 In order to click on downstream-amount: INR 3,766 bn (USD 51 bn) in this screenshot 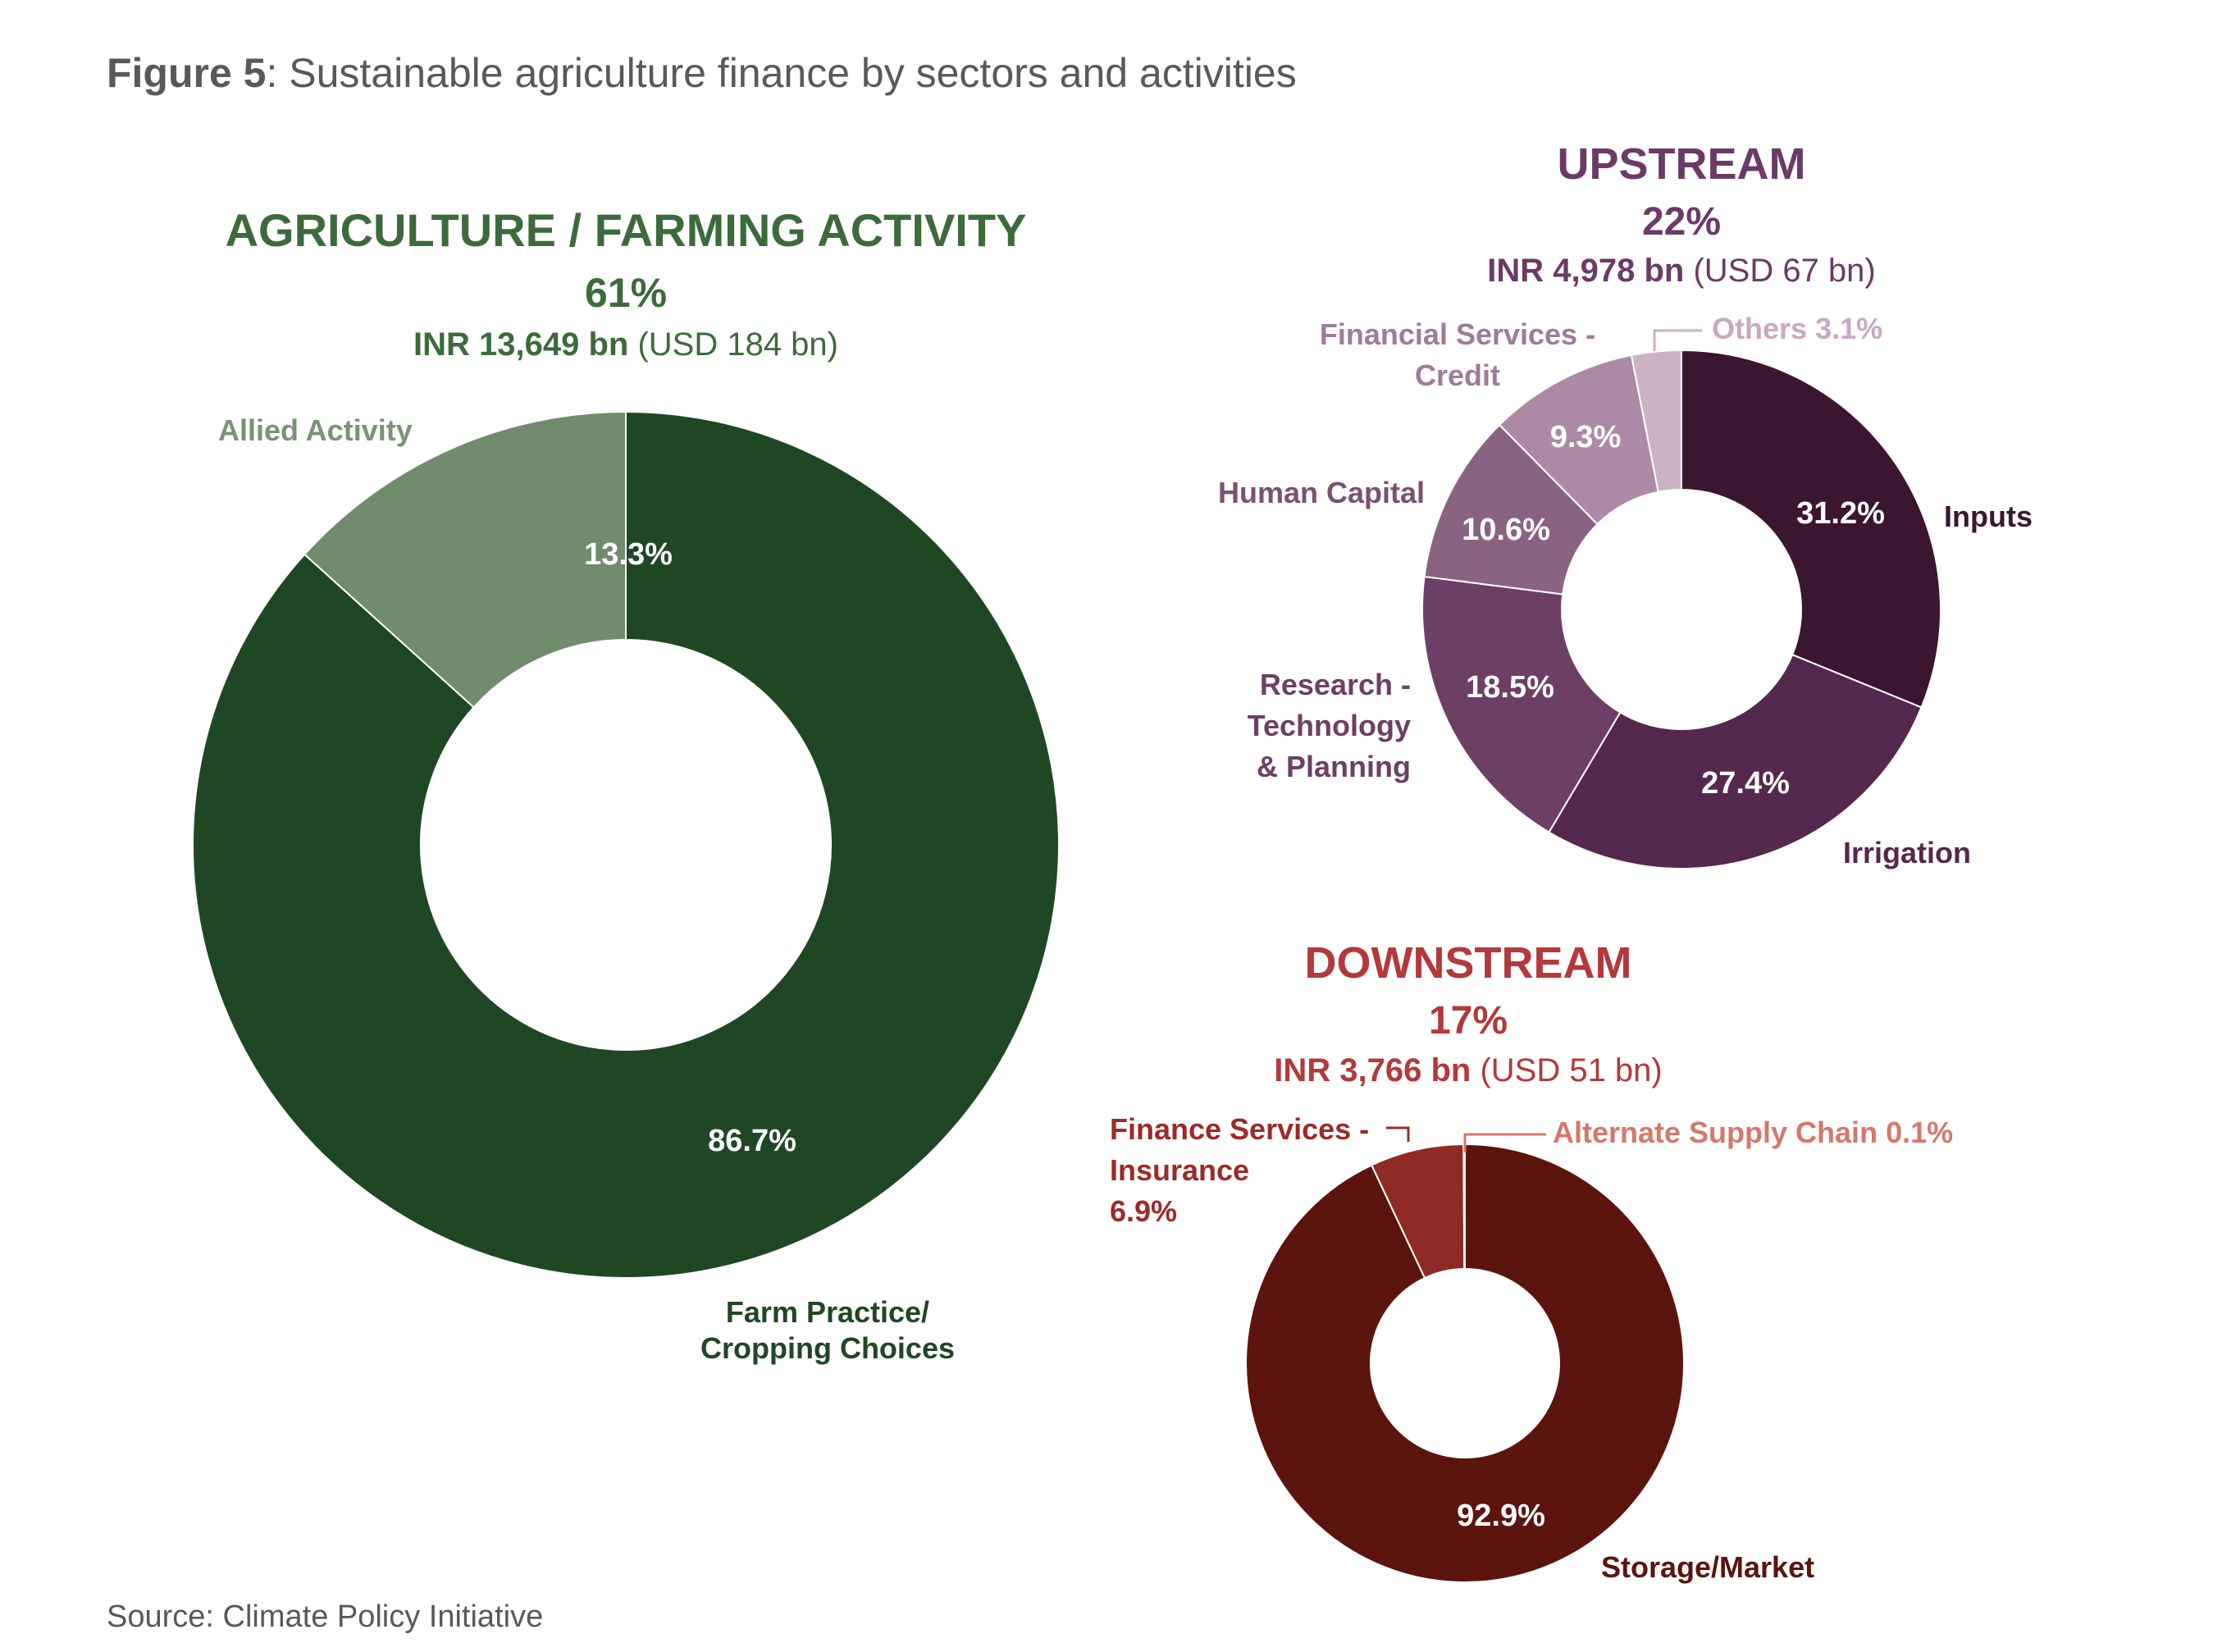, I will do `click(1468, 1070)`.